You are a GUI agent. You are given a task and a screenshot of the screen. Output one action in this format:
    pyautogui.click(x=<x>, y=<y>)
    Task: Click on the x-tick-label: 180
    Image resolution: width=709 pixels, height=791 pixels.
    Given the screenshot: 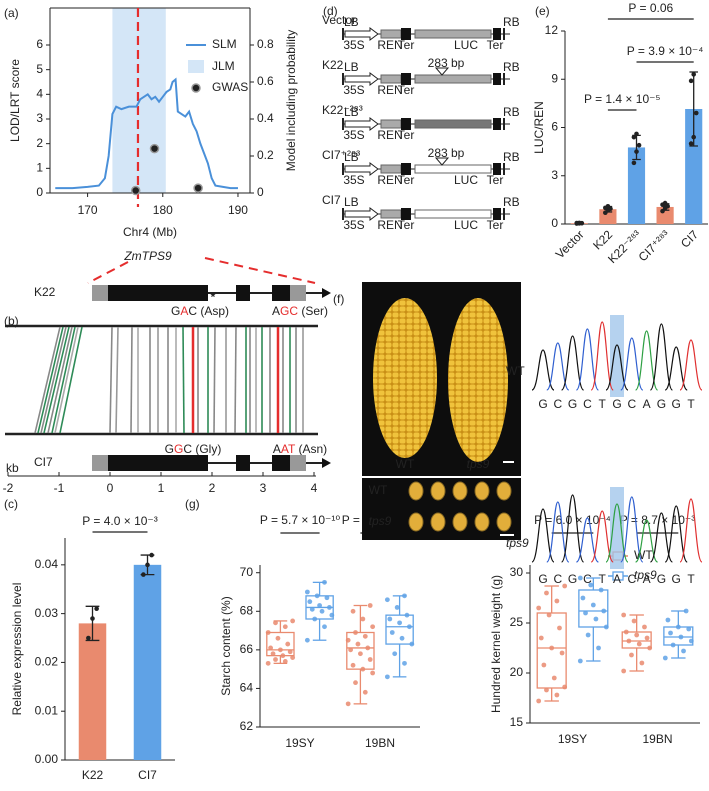 What is the action you would take?
    pyautogui.click(x=163, y=210)
    